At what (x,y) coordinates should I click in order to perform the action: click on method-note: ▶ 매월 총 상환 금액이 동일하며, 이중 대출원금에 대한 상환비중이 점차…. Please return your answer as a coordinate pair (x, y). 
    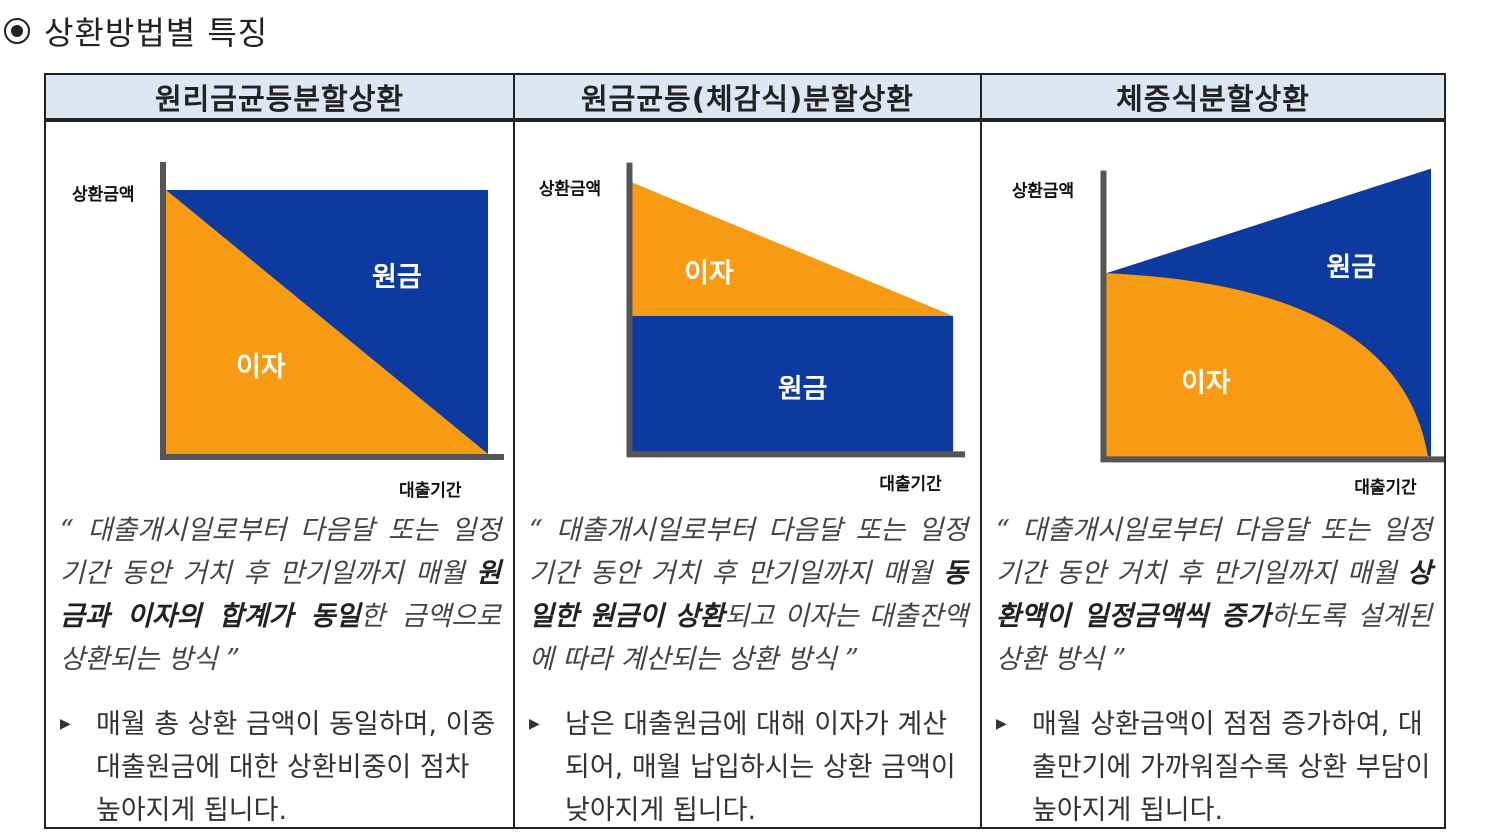
    Looking at the image, I should click on (280, 767).